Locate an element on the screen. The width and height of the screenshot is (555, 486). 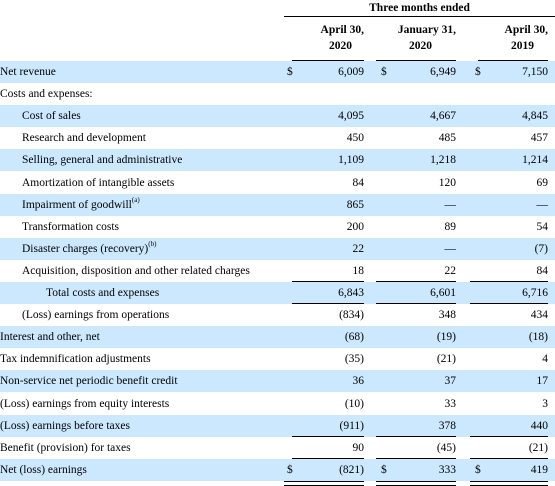
column-header-2: January 31, 2020 is located at coordinates (416, 41).